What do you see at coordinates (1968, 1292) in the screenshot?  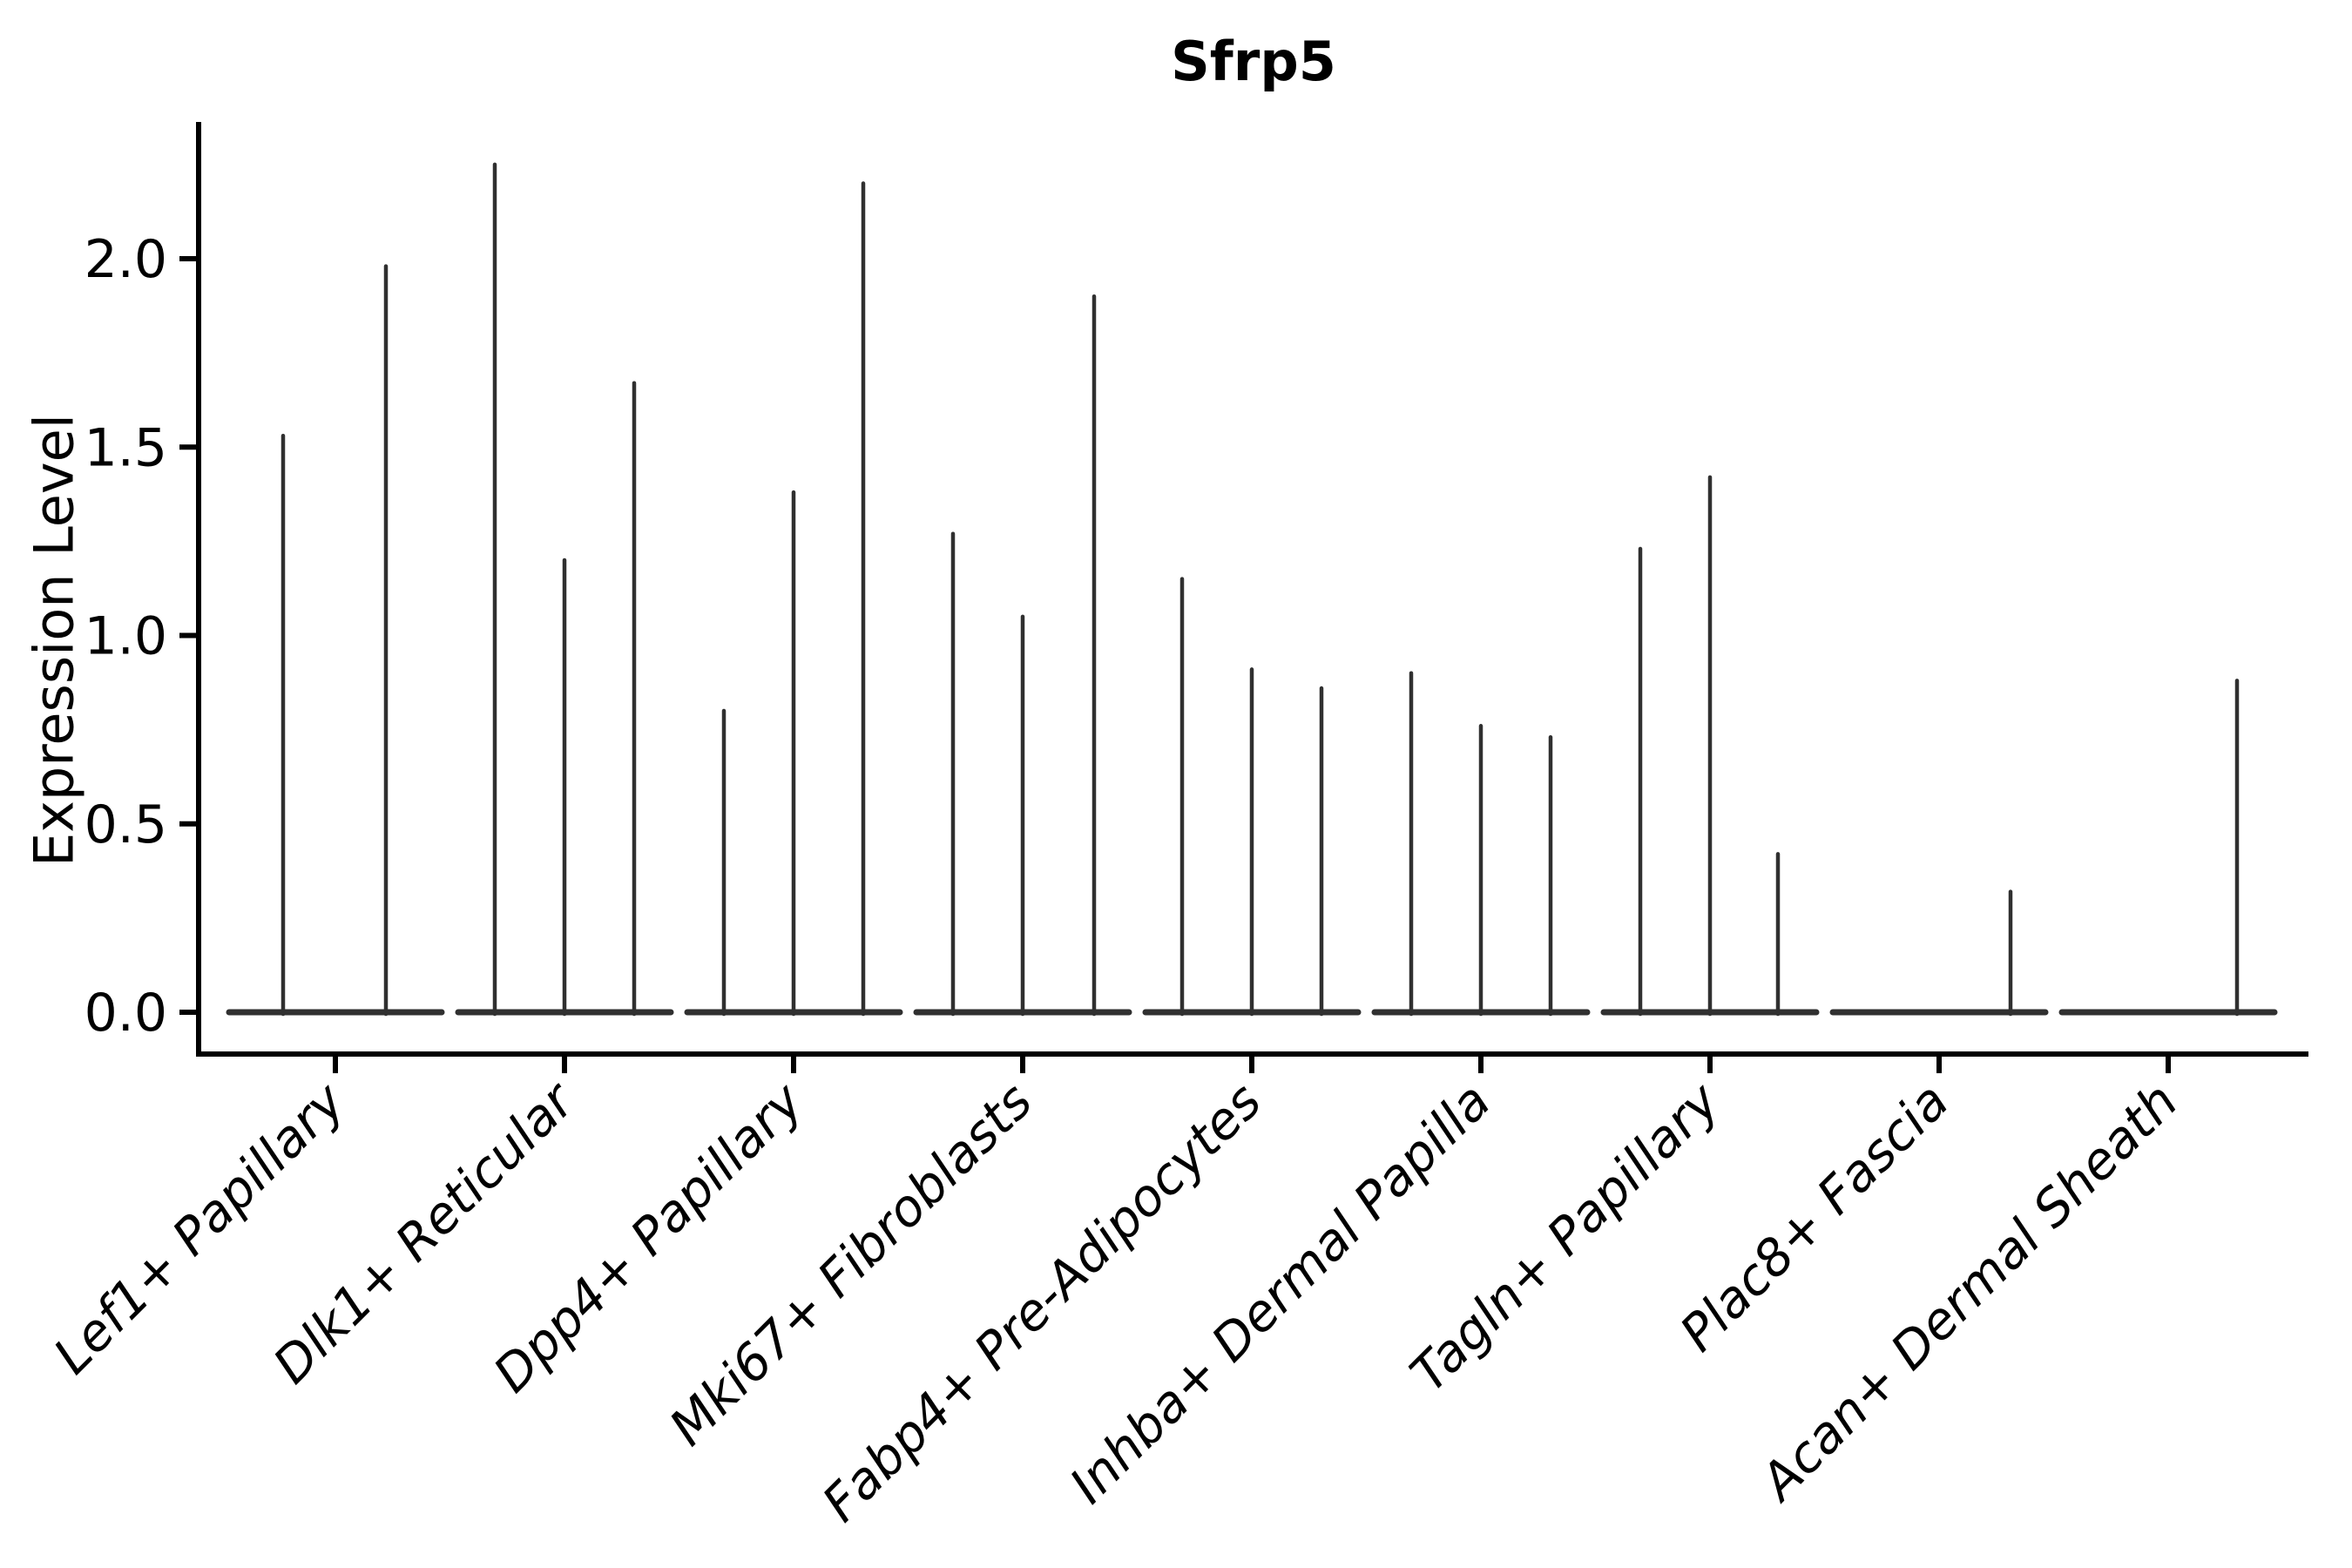 I see `x-tick-label: Acan+ Dermal Sheath` at bounding box center [1968, 1292].